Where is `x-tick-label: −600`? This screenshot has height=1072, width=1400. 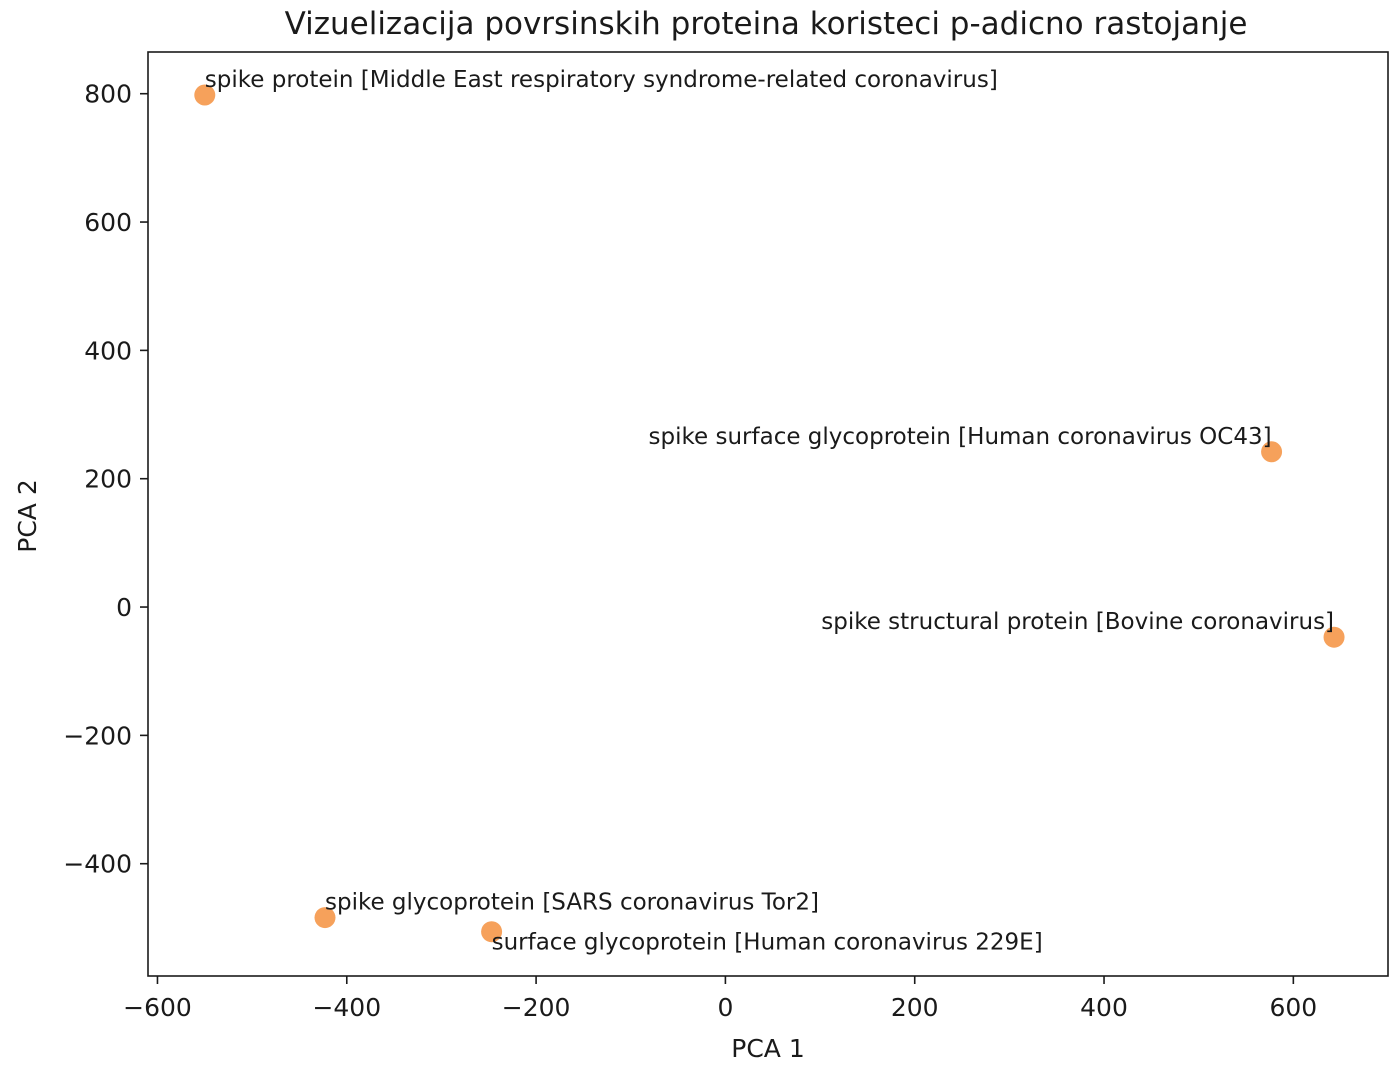
x-tick-label: −600 is located at coordinates (157, 1007).